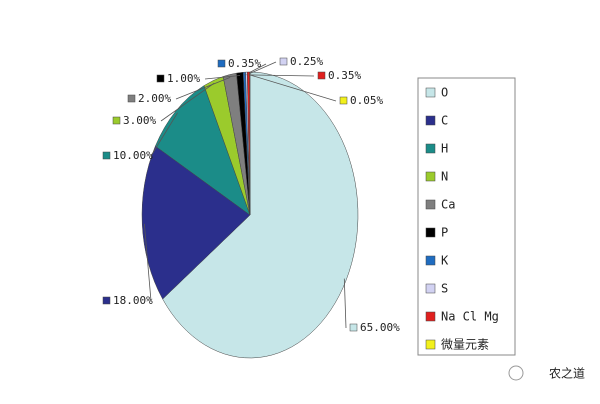  Describe the element at coordinates (380, 327) in the screenshot. I see `data-label: 65.00%` at that location.